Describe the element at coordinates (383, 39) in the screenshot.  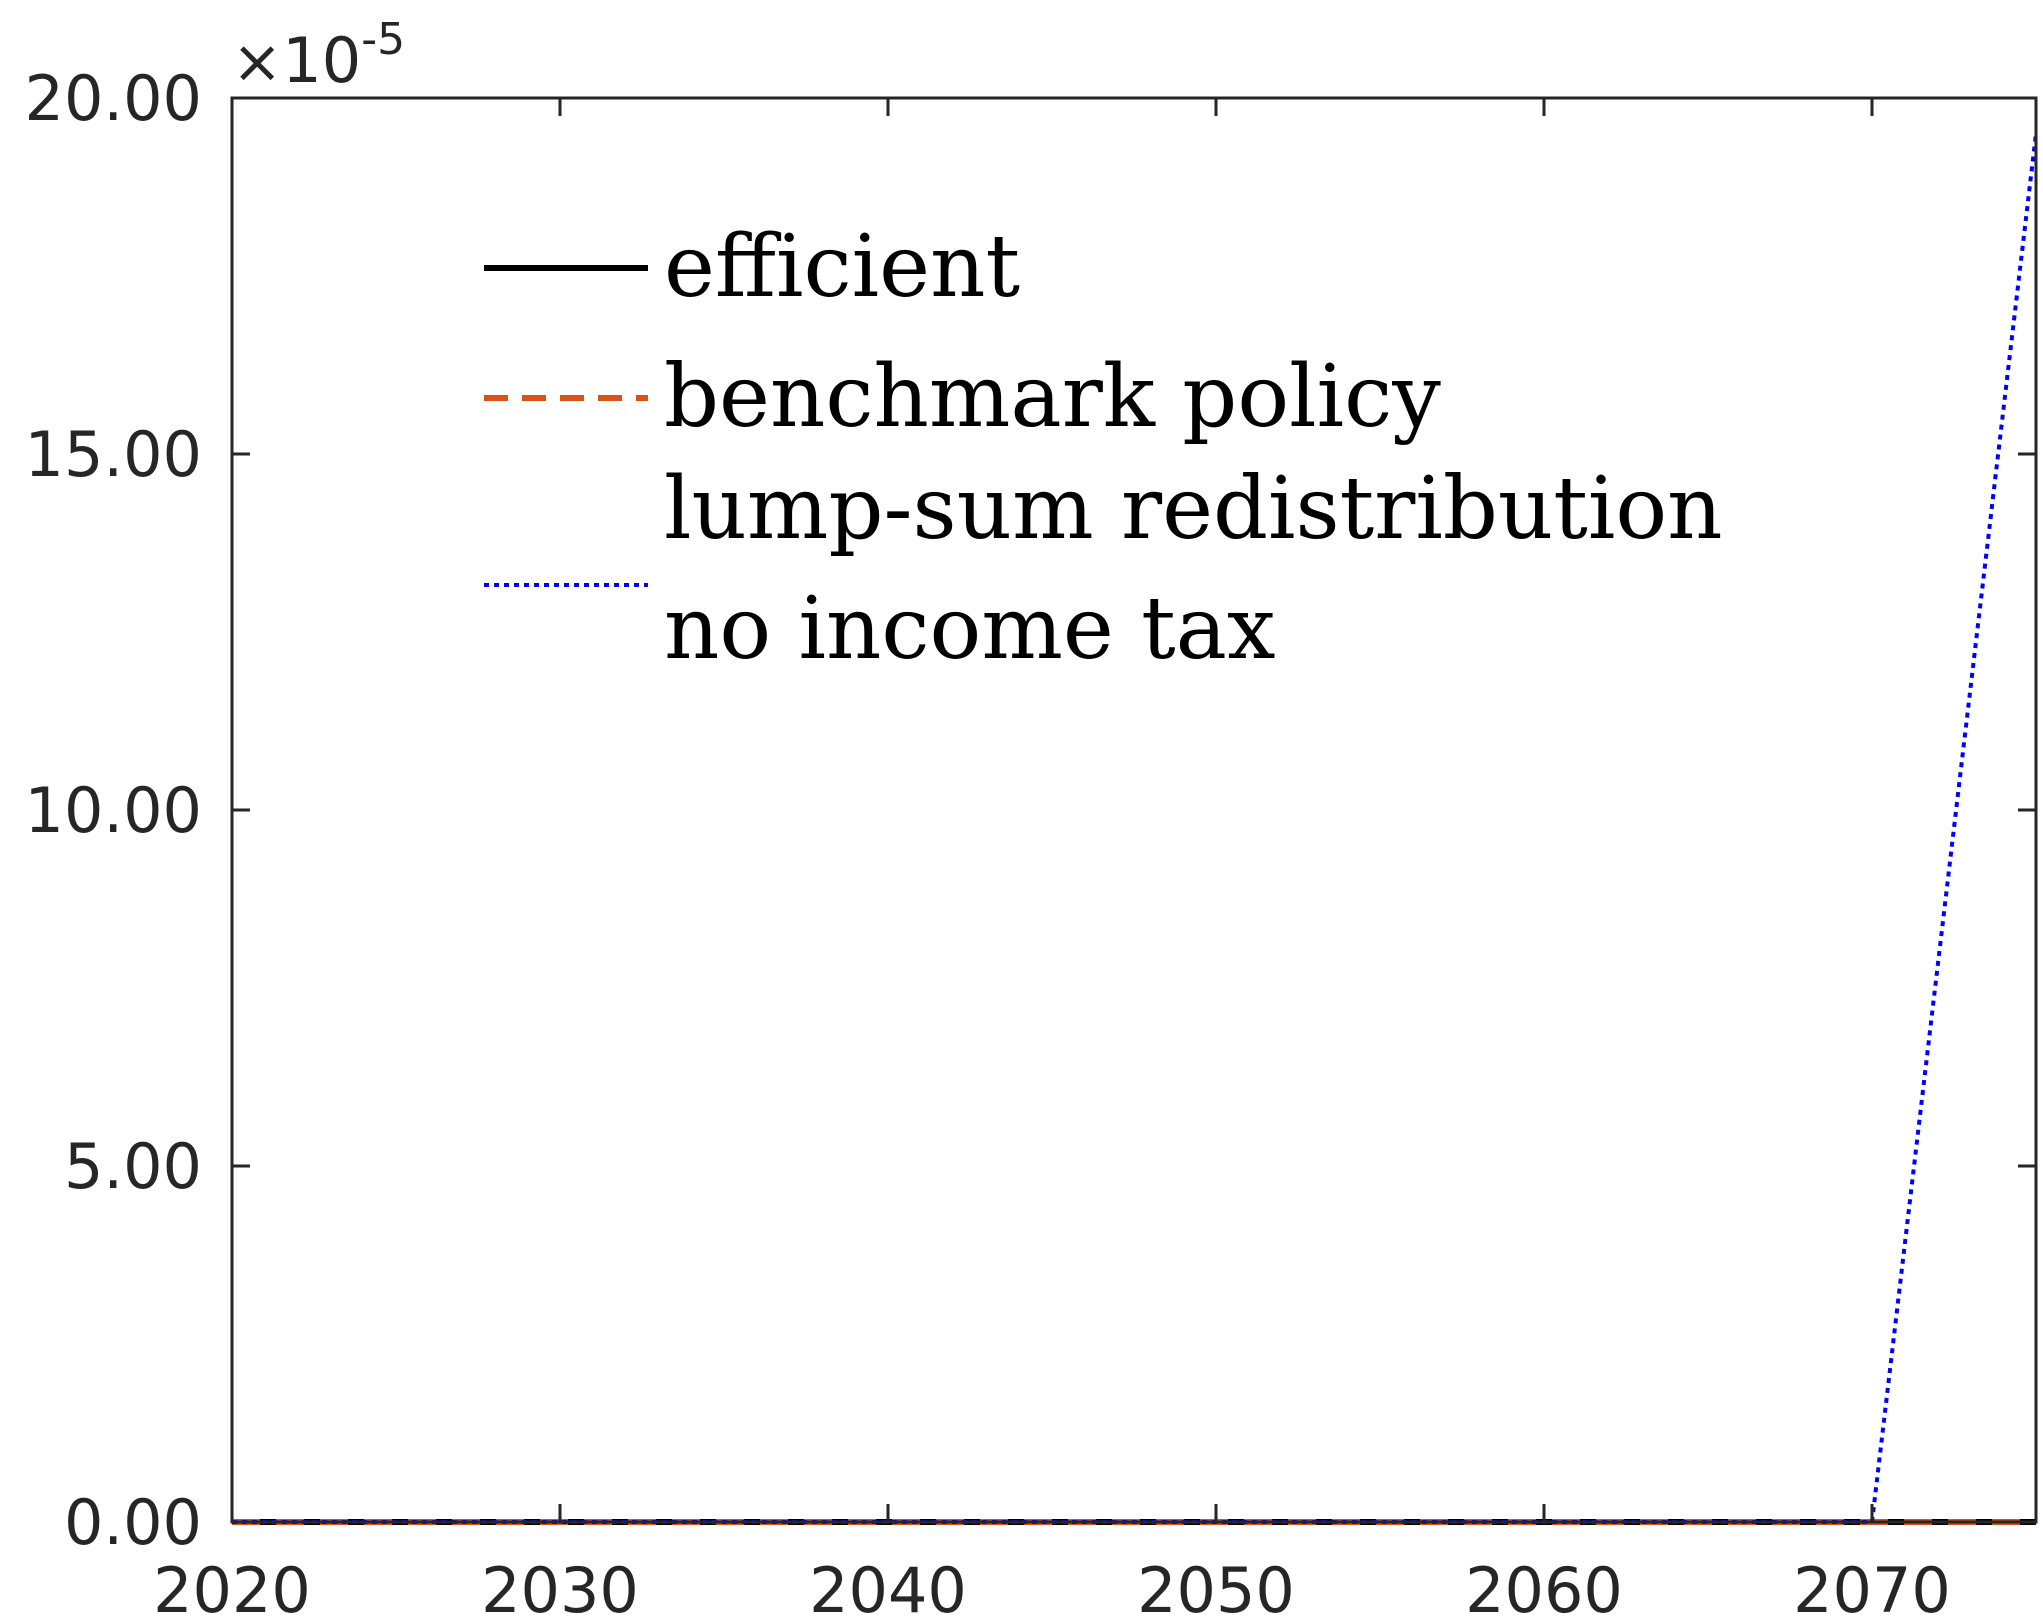
I see `exponent-power: -5` at that location.